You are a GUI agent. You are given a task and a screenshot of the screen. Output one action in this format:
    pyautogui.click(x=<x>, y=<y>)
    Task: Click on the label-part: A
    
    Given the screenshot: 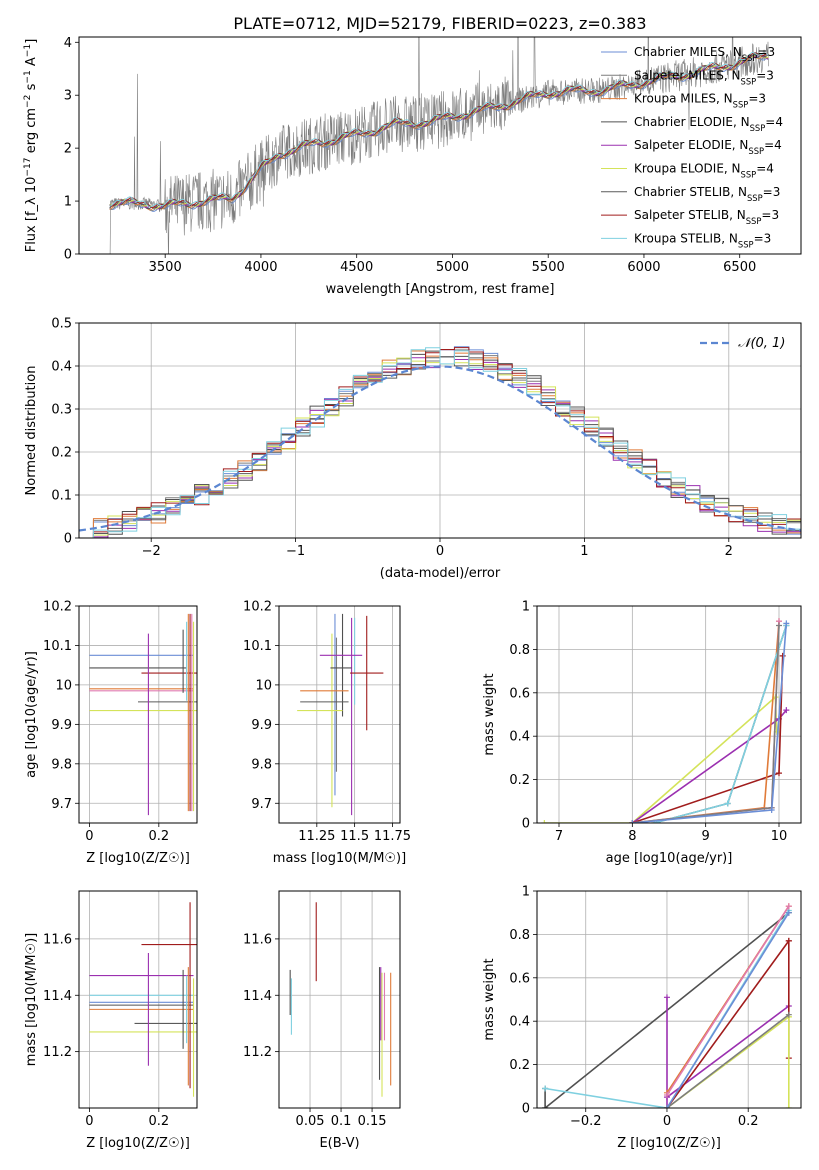 What is the action you would take?
    pyautogui.click(x=31, y=63)
    